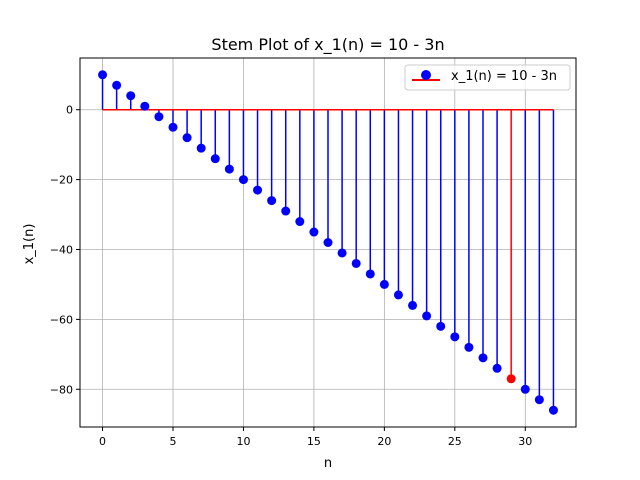 The height and width of the screenshot is (480, 640). I want to click on legend: x_1(n) = 10 - 3n, so click(487, 77).